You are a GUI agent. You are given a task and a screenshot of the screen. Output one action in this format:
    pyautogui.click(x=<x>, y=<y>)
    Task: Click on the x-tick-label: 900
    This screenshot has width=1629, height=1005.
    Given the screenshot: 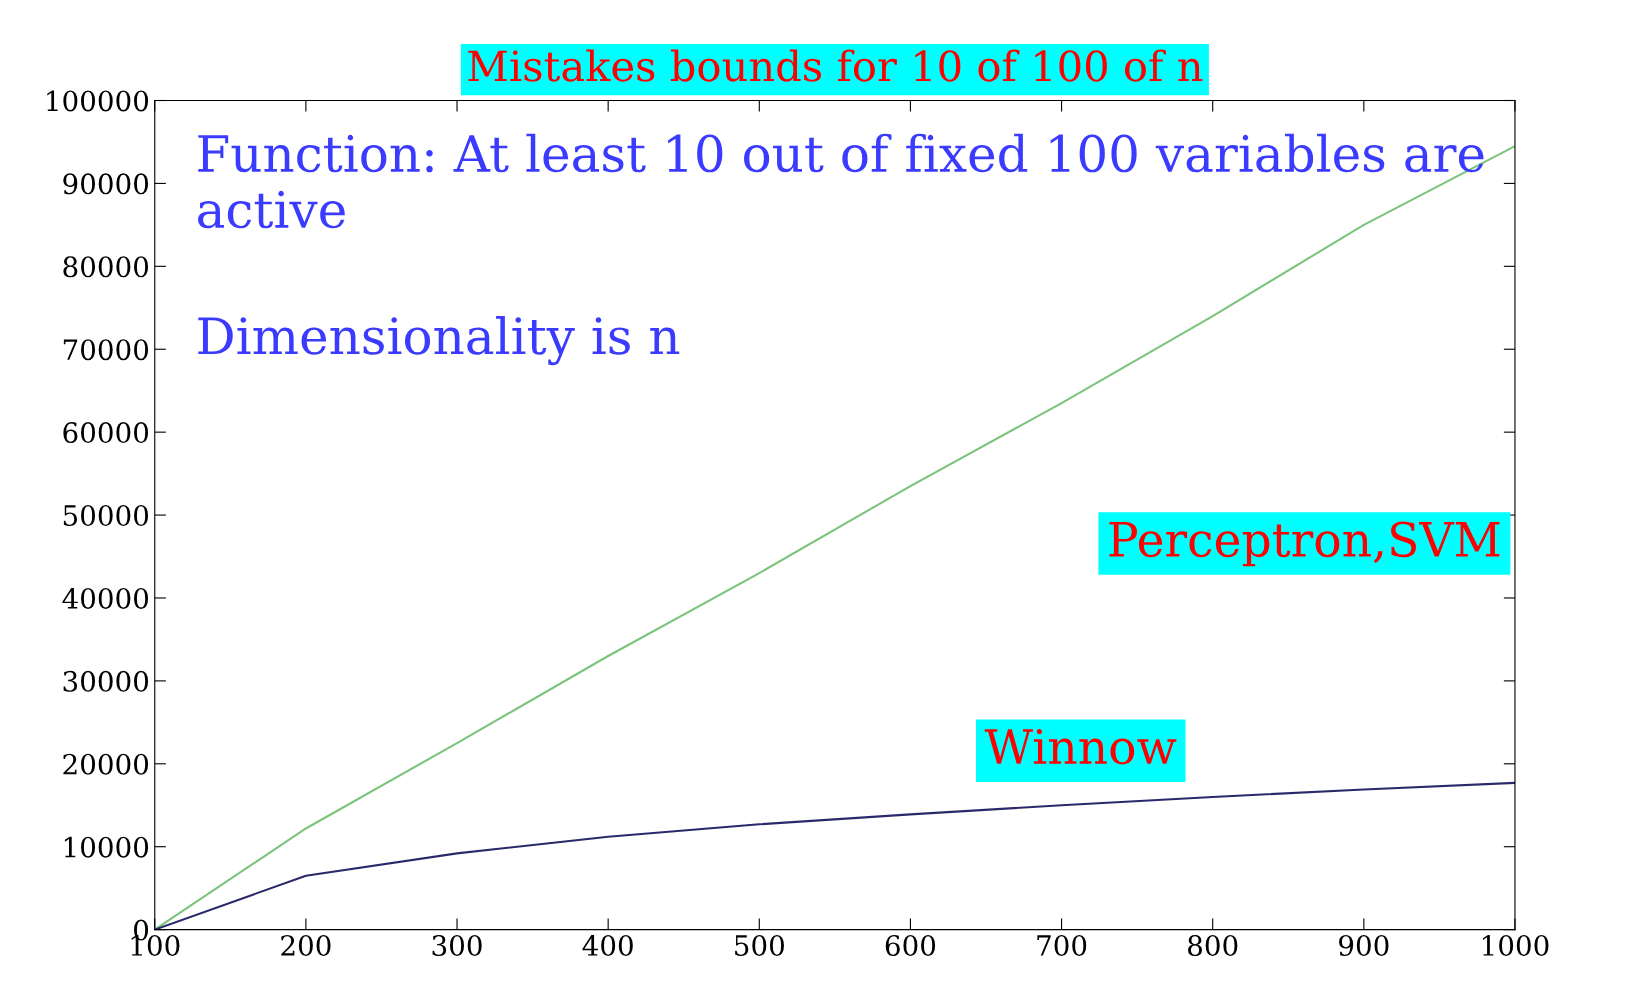 What is the action you would take?
    pyautogui.click(x=1364, y=945)
    